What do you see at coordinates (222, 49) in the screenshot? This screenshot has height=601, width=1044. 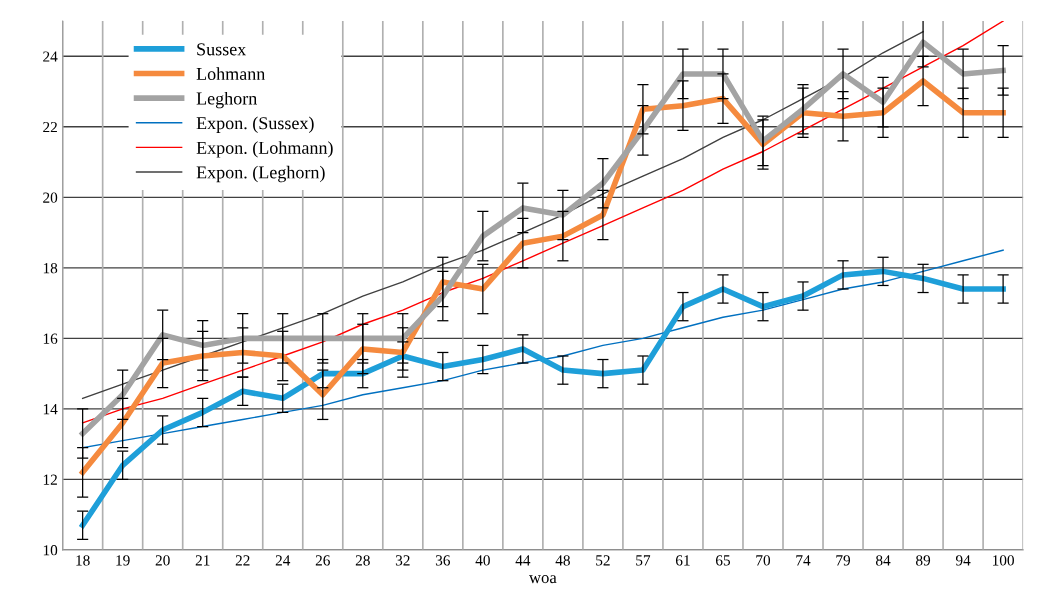 I see `legend-label: Sussex` at bounding box center [222, 49].